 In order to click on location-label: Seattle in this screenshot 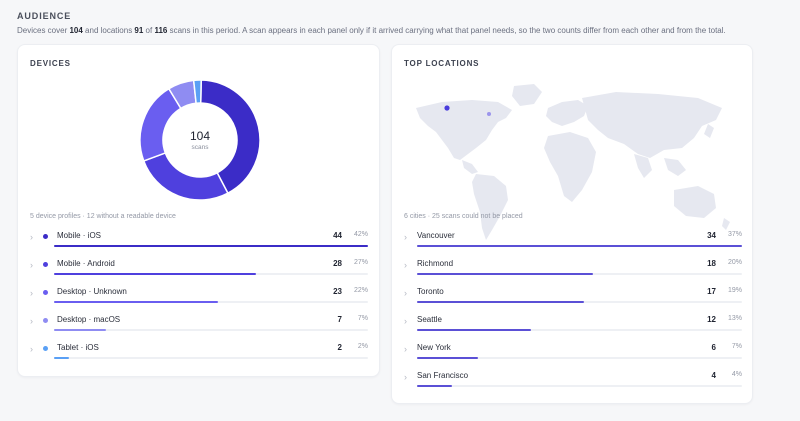, I will do `click(429, 319)`.